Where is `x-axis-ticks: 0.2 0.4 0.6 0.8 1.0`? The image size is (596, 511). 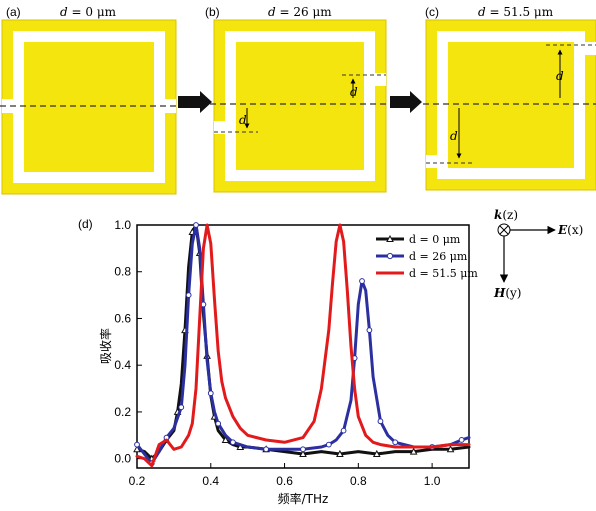
x-axis-ticks: 0.2 0.4 0.6 0.8 1.0 is located at coordinates (285, 475).